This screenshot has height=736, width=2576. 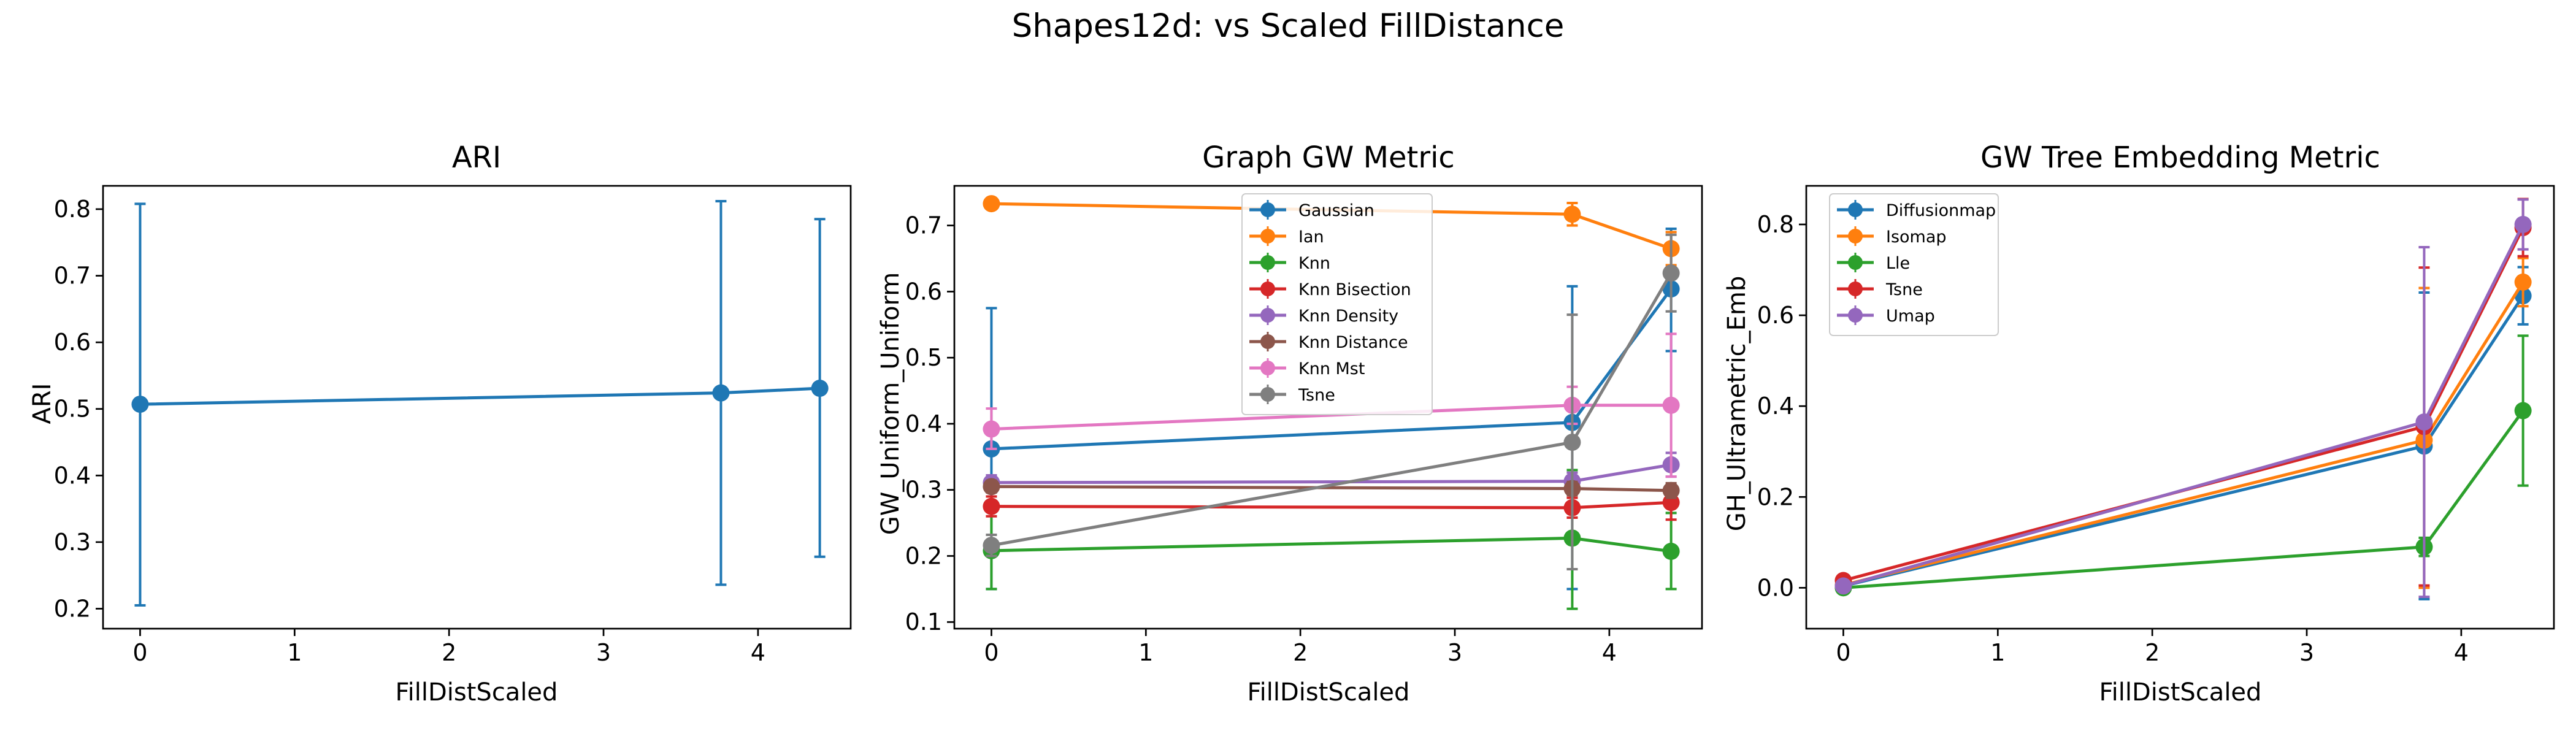 What do you see at coordinates (1775, 587) in the screenshot?
I see `y-tick-label: 0.0` at bounding box center [1775, 587].